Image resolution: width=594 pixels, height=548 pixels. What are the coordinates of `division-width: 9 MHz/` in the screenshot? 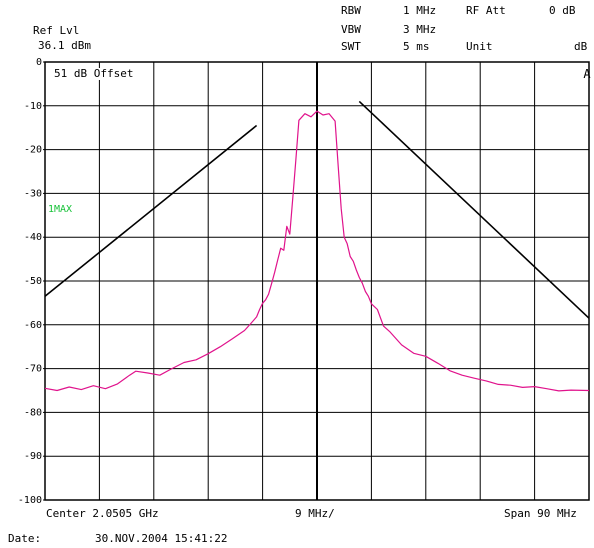 It's located at (315, 513).